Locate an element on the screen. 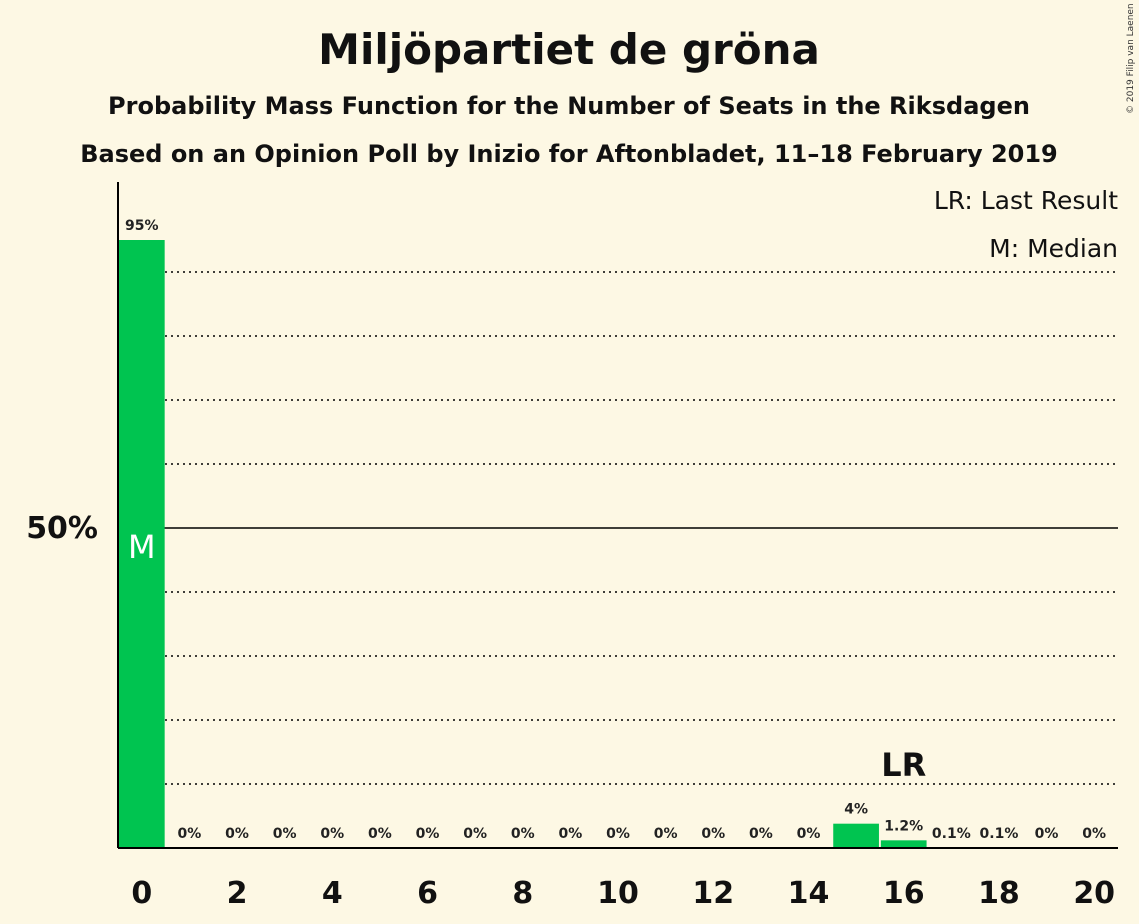 This screenshot has height=924, width=1139. x-tick-label-16: 16 is located at coordinates (904, 893).